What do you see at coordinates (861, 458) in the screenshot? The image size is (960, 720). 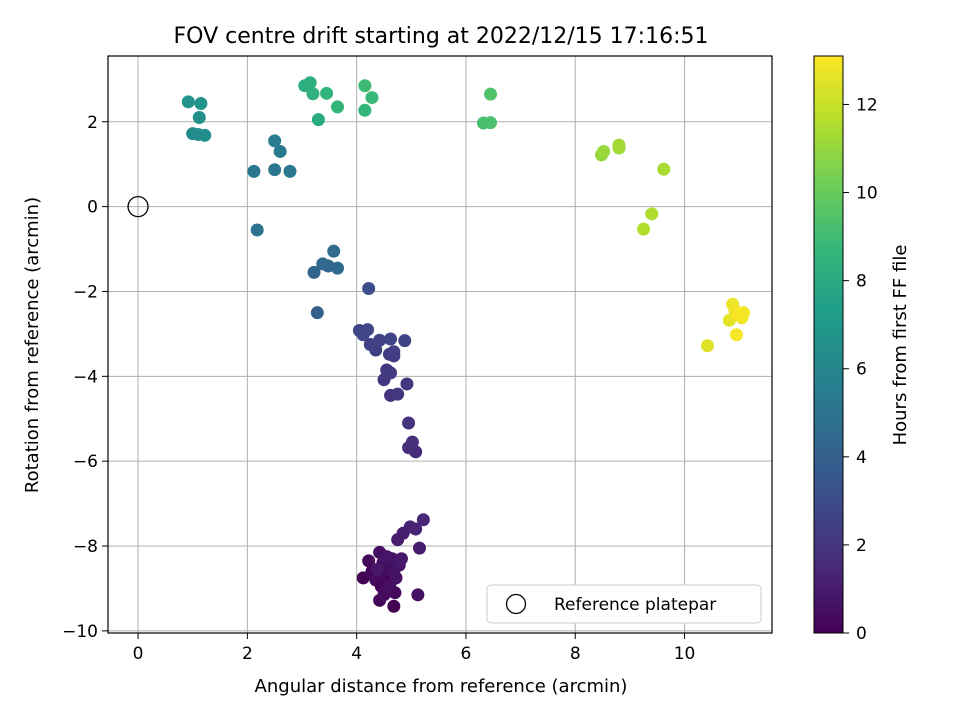 I see `colorbar-tick-label: 4` at bounding box center [861, 458].